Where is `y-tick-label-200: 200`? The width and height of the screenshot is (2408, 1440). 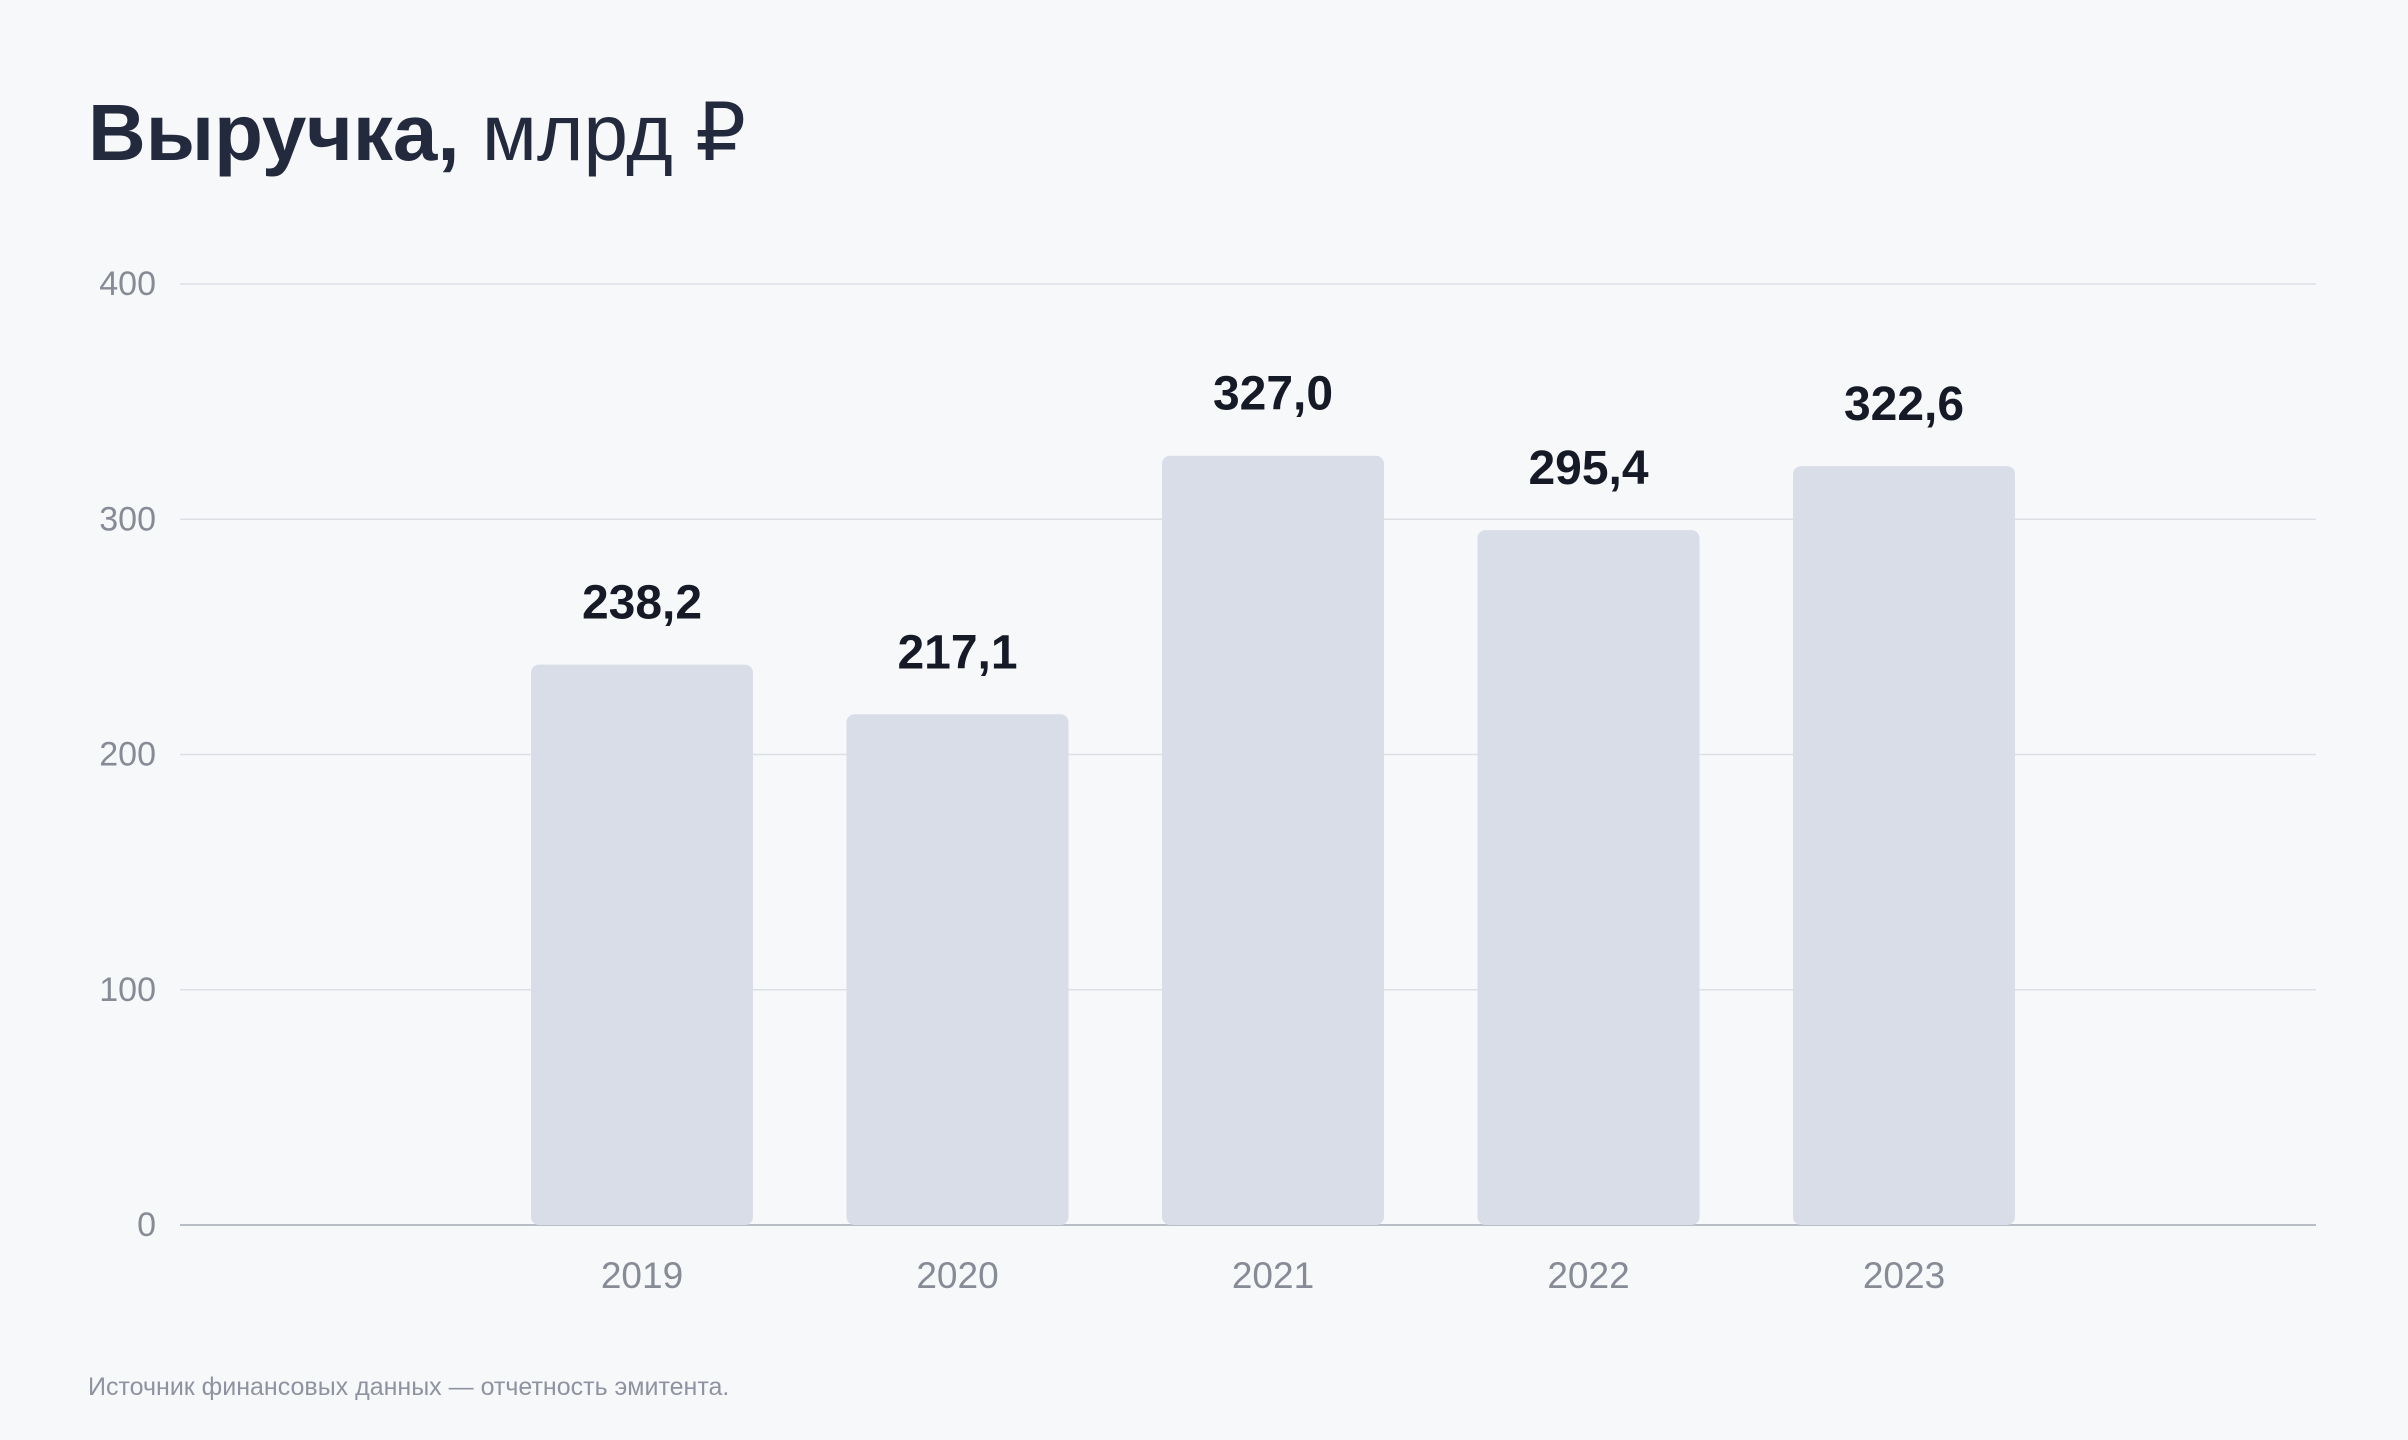
y-tick-label-200: 200 is located at coordinates (127, 755).